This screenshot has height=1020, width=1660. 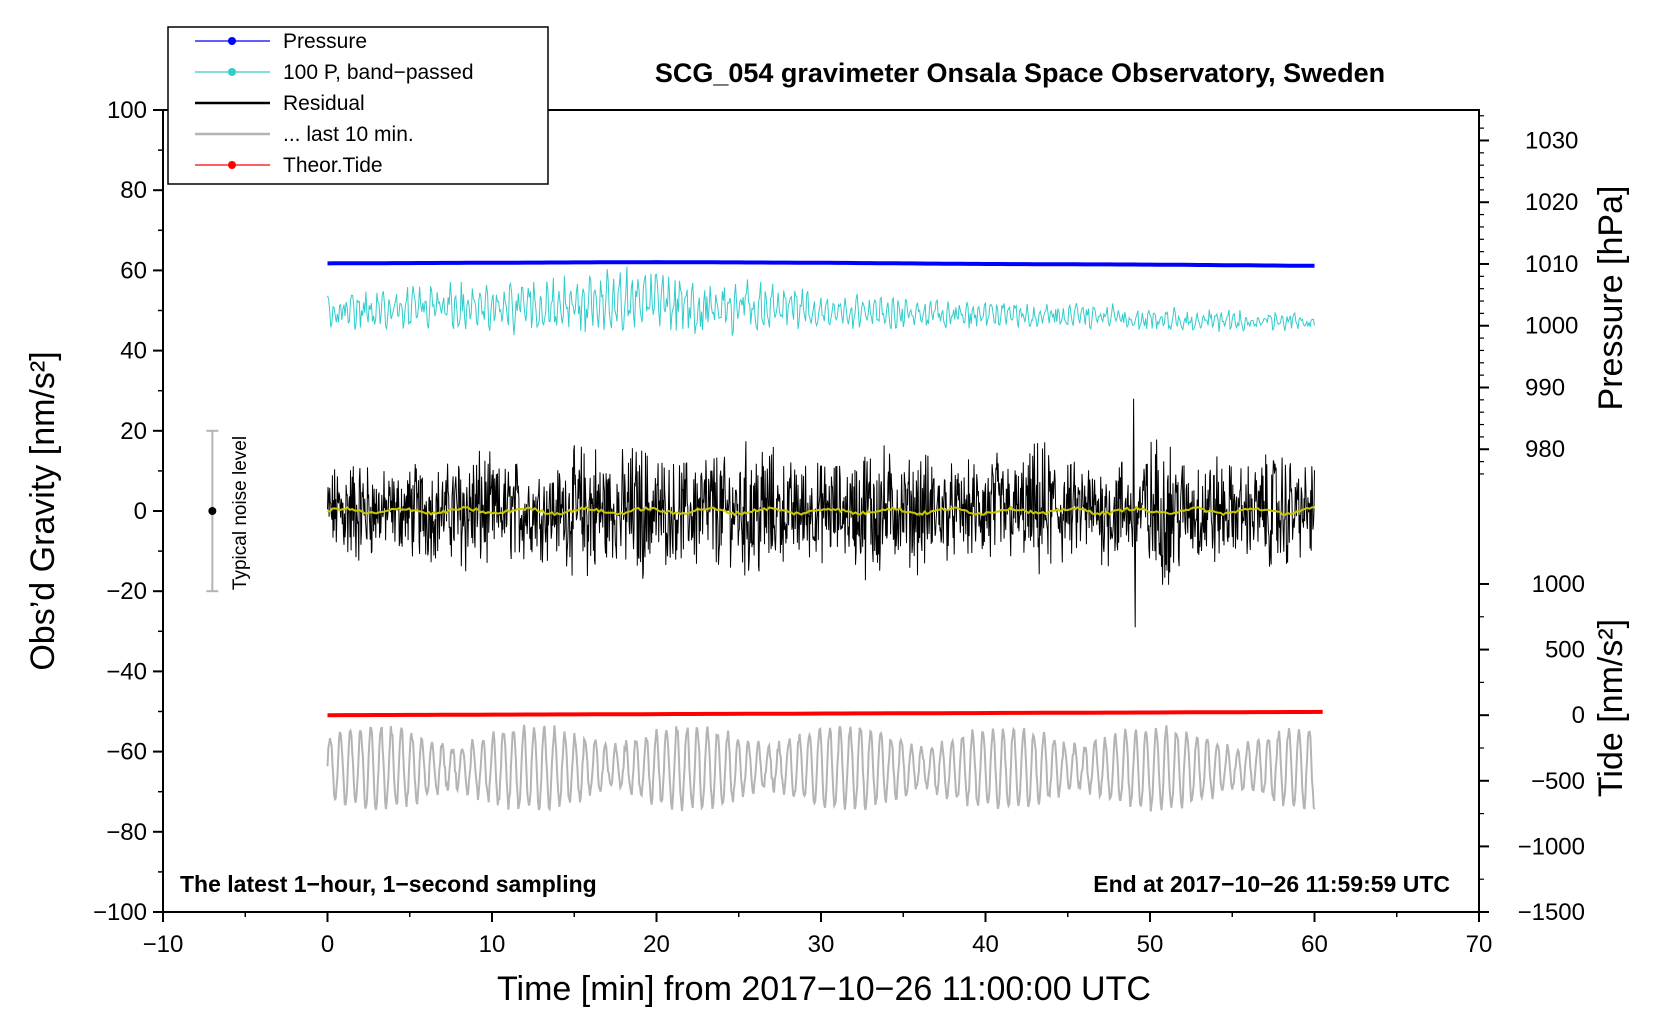 I want to click on x-tick-label: 40, so click(x=985, y=944).